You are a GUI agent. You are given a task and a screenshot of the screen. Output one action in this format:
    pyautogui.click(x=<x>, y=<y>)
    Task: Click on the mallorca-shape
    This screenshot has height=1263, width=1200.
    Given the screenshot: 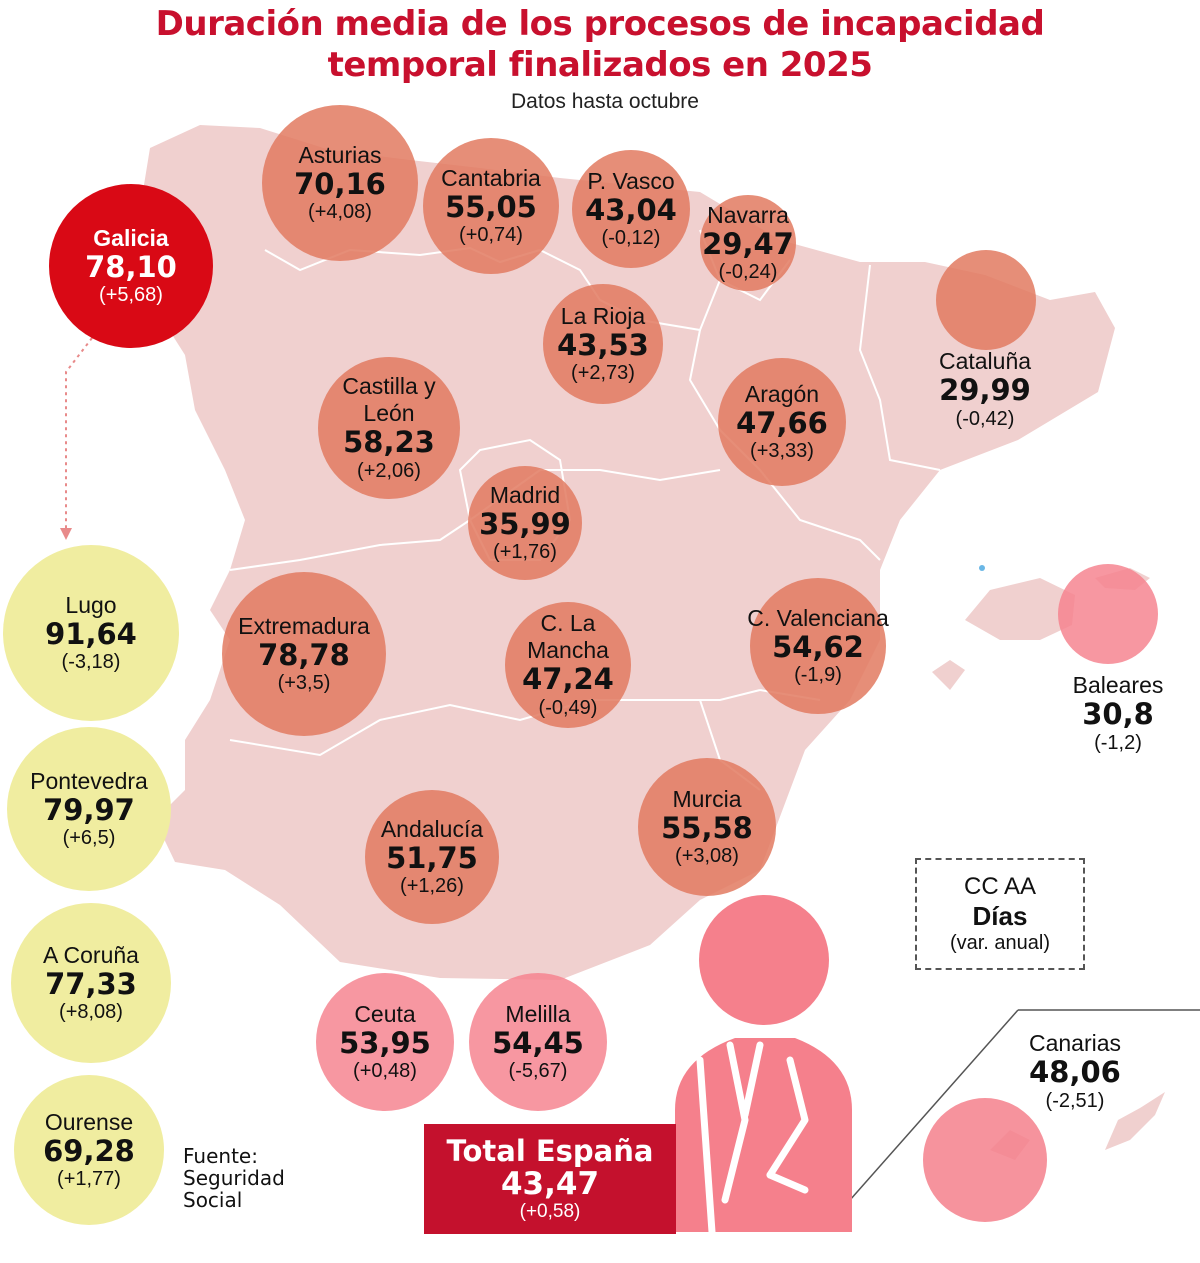 What is the action you would take?
    pyautogui.click(x=1020, y=609)
    